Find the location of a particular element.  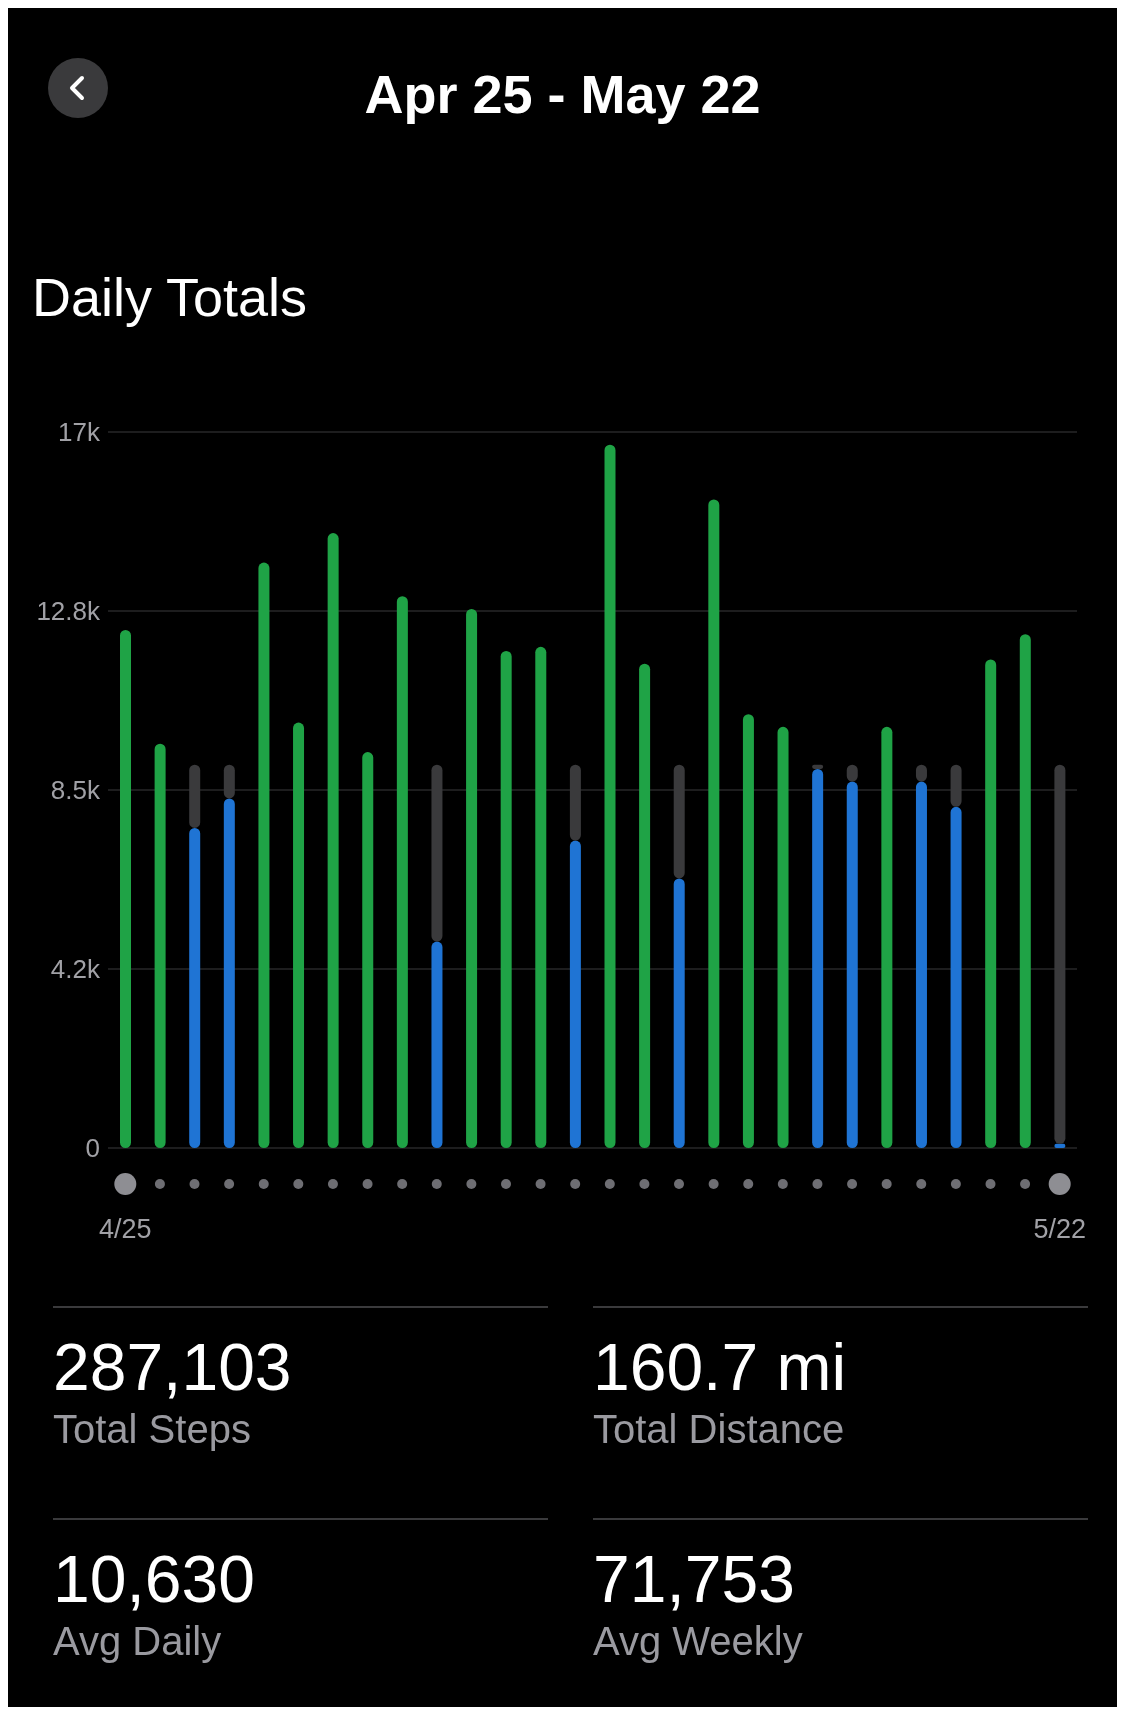

y-tick-label: 12.8k is located at coordinates (68, 611).